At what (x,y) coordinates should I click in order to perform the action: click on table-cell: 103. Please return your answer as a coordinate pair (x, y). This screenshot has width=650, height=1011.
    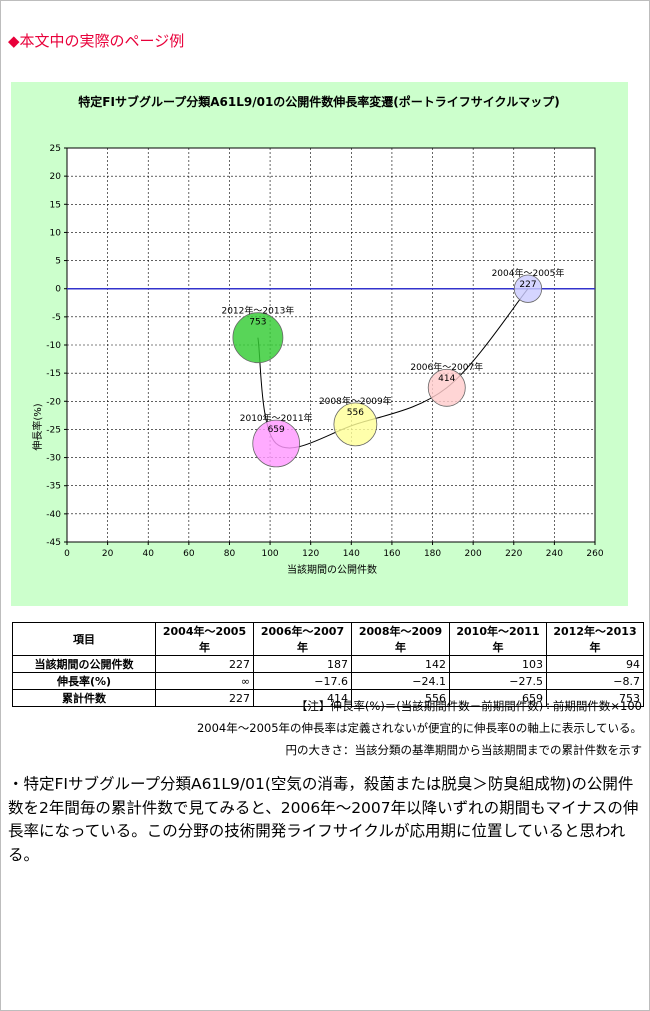
    Looking at the image, I should click on (498, 664).